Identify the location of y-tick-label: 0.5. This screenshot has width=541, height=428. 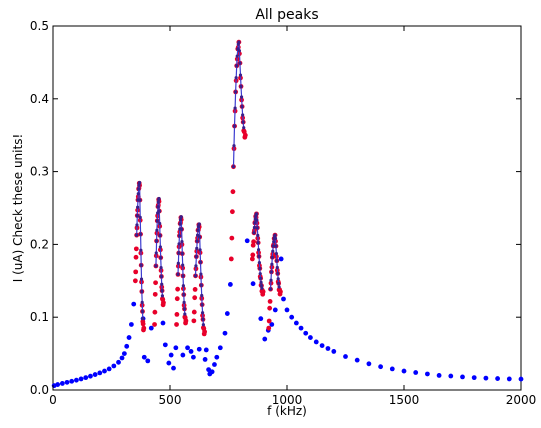
(39, 26).